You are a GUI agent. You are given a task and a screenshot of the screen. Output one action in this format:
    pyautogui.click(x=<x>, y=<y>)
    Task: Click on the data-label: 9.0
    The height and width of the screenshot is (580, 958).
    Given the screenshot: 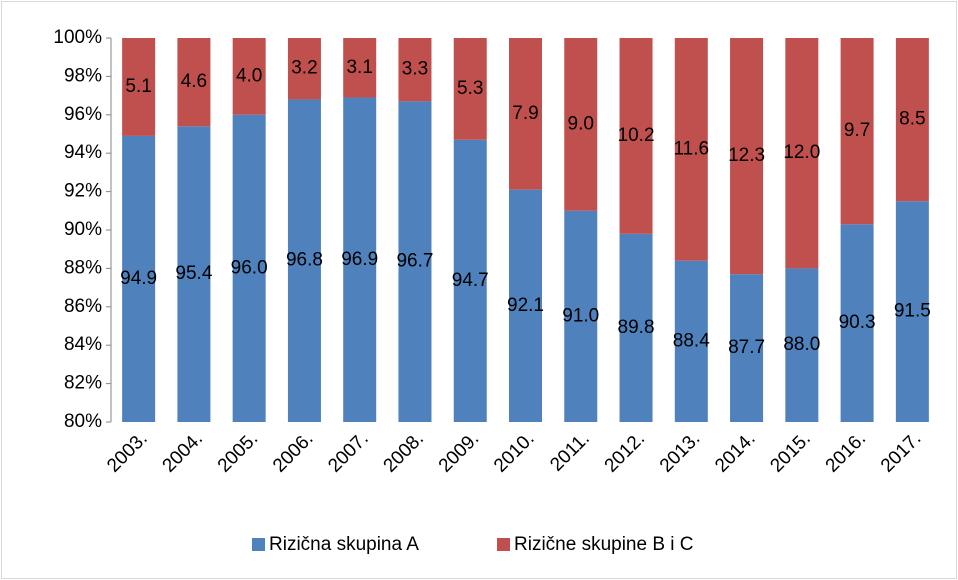 What is the action you would take?
    pyautogui.click(x=581, y=123)
    